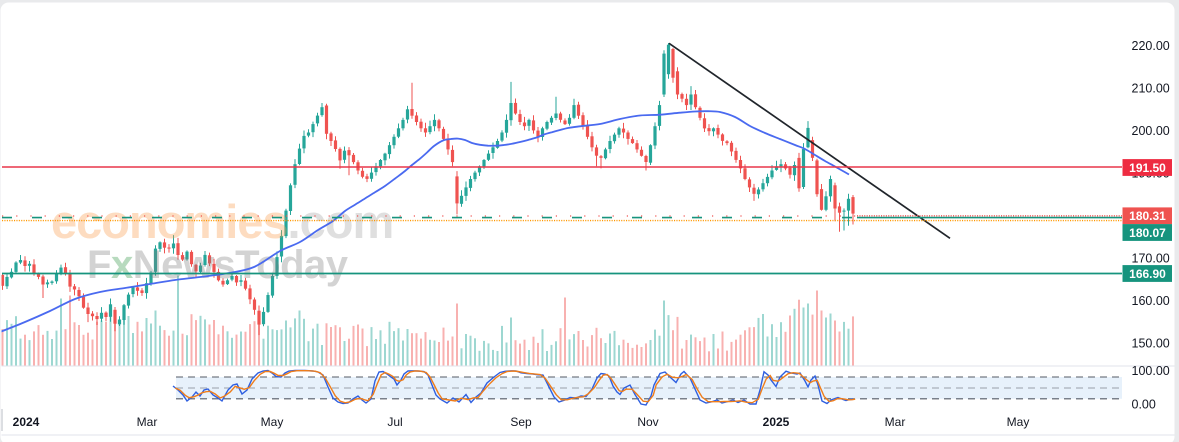 The width and height of the screenshot is (1179, 442). I want to click on svg-text: 200.00, so click(1151, 131).